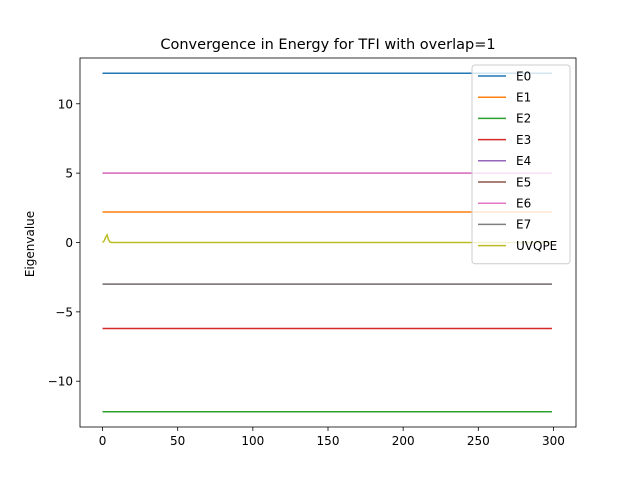  Describe the element at coordinates (30, 244) in the screenshot. I see `y-axis-label: Eigenvalue` at that location.